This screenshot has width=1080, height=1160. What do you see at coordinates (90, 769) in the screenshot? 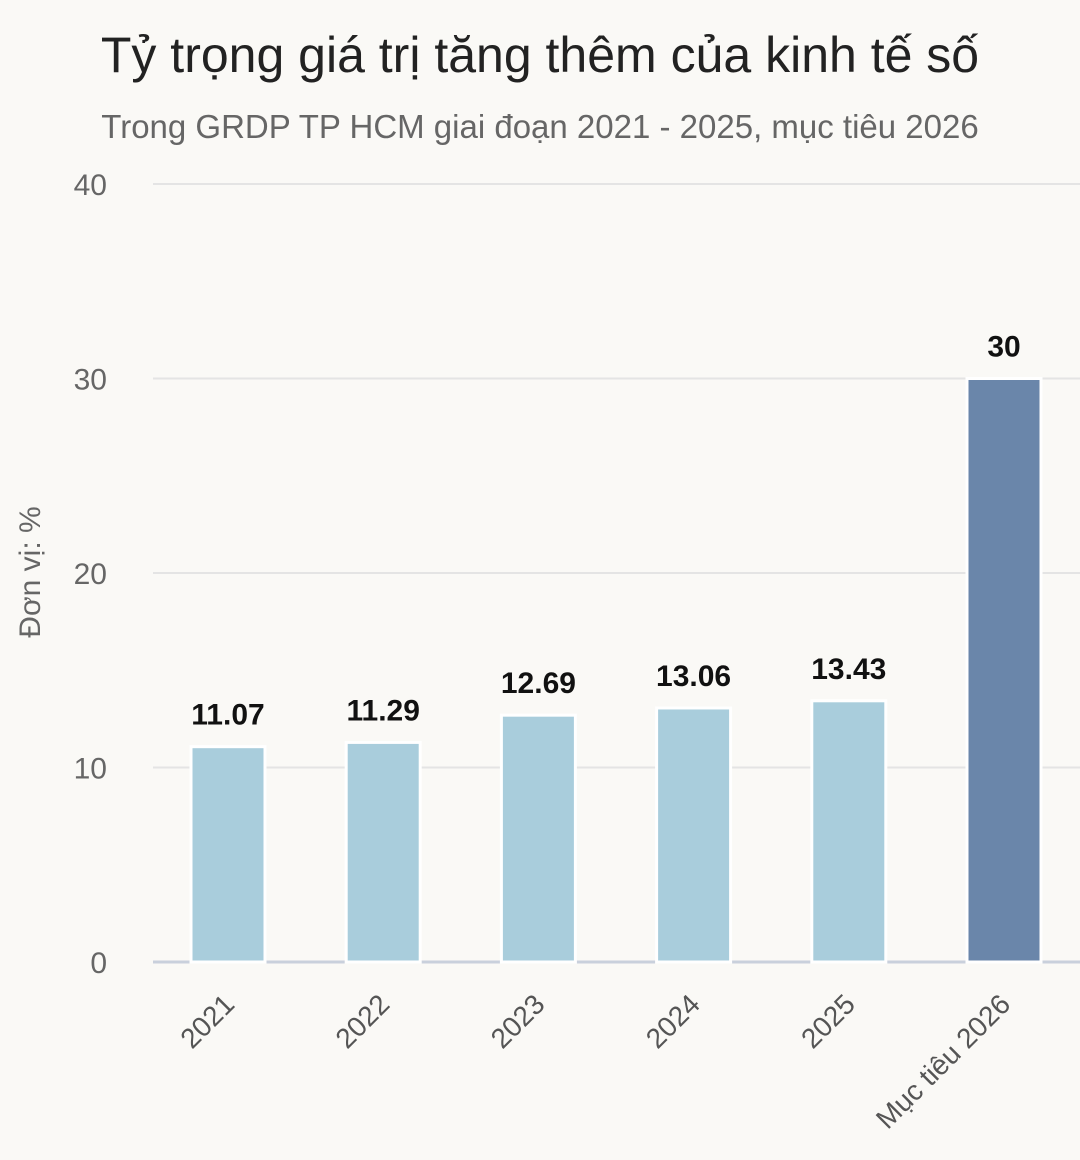
I see `y-tick-label: 10` at bounding box center [90, 769].